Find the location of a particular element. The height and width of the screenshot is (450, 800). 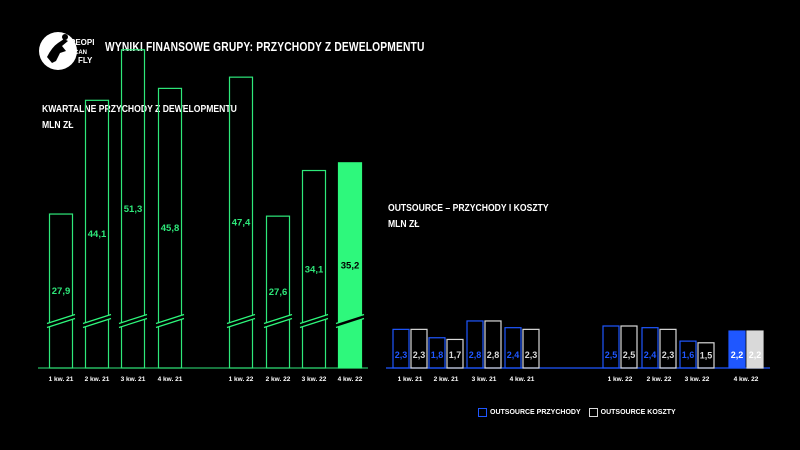

legend-swatch-costs is located at coordinates (593, 412).